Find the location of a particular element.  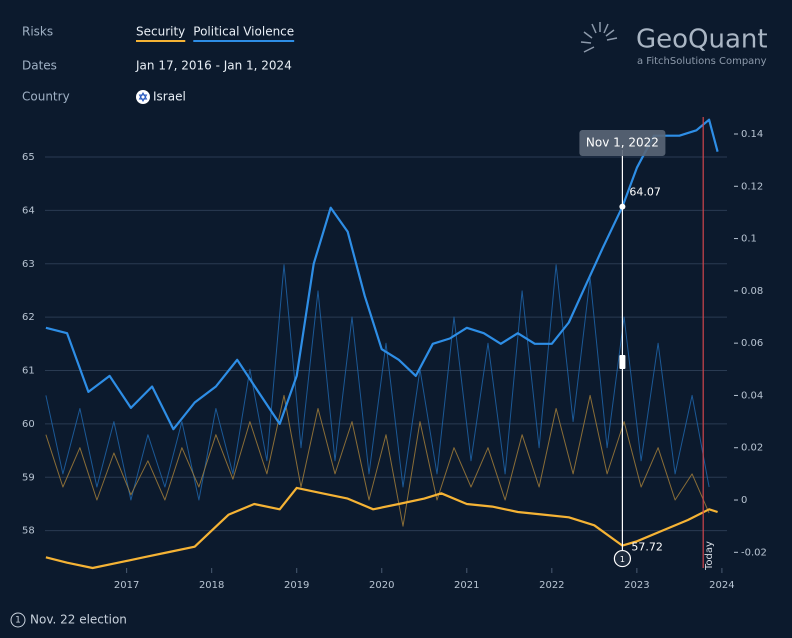

y2-tick-label: 0.12 is located at coordinates (752, 186).